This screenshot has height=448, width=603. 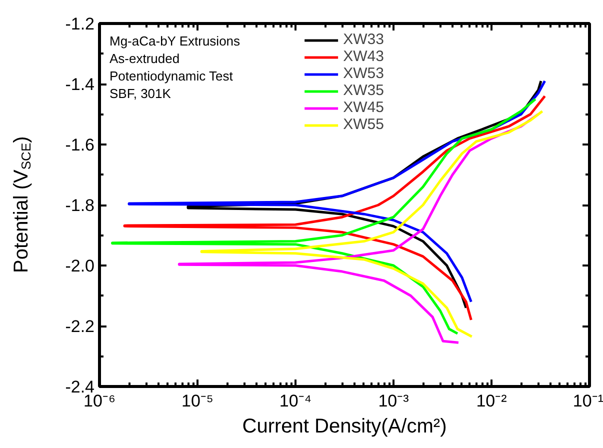 What do you see at coordinates (363, 107) in the screenshot?
I see `legend-label: XW45` at bounding box center [363, 107].